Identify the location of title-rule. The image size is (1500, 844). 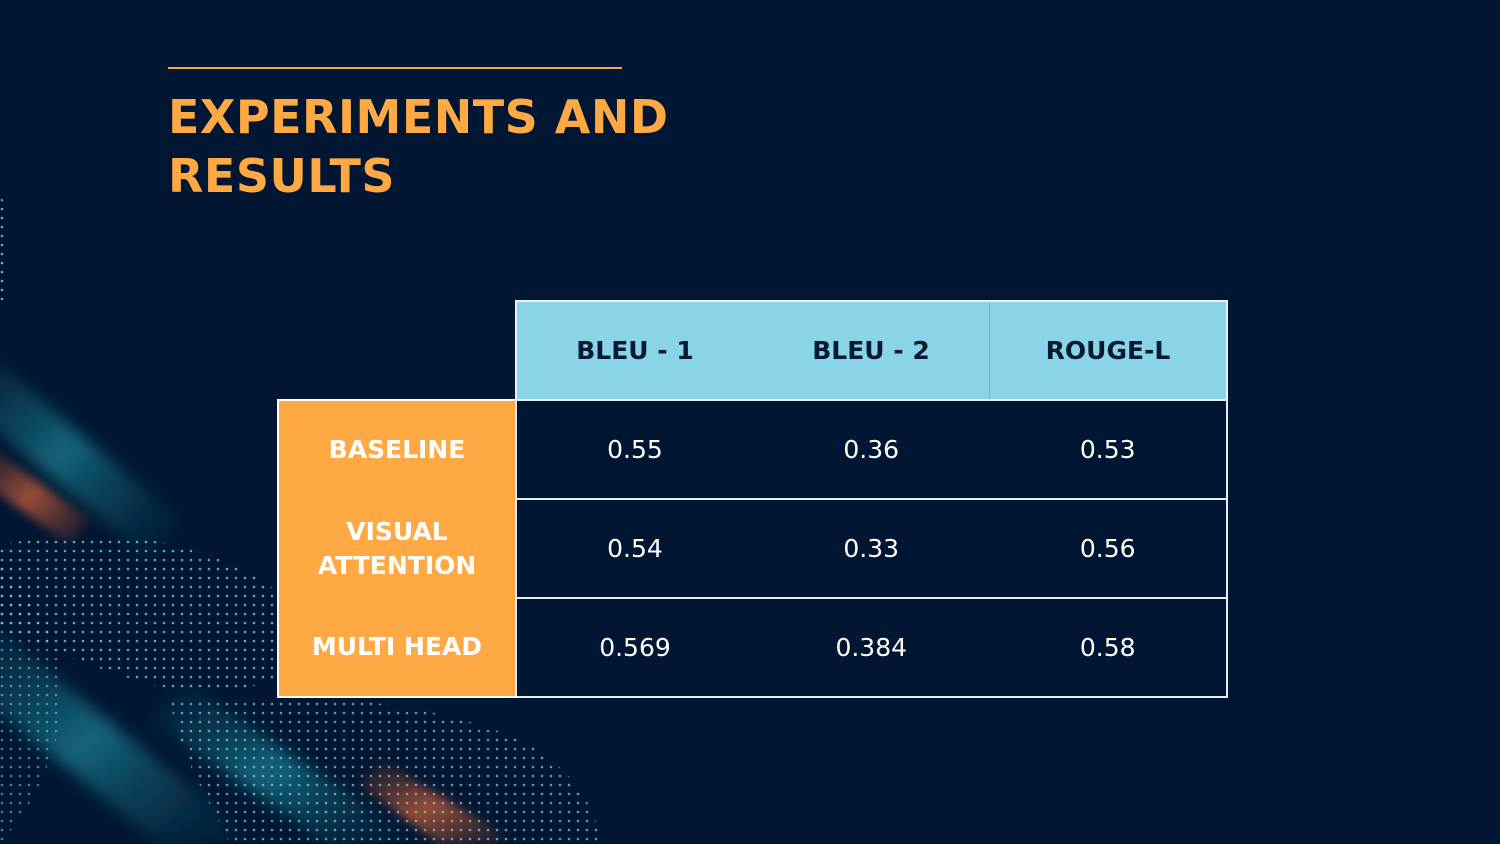
(395, 68).